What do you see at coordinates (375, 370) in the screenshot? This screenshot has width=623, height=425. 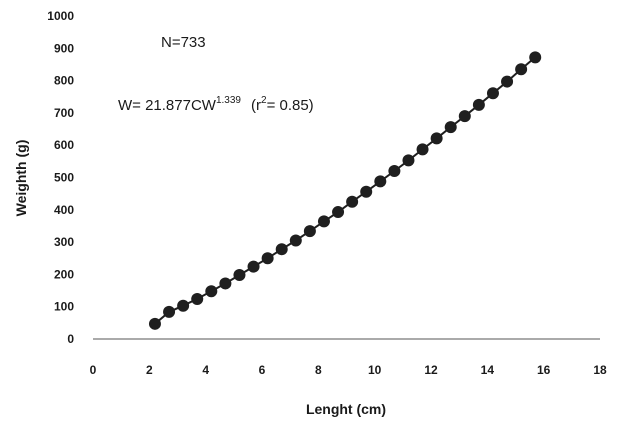 I see `x-tick-label: 10` at bounding box center [375, 370].